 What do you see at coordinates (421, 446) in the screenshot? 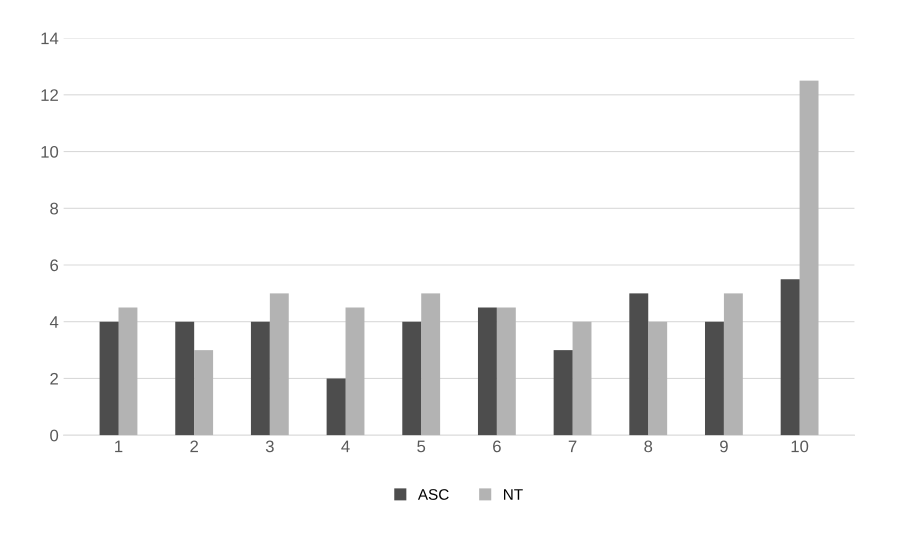
I see `x-tick-label: 5` at bounding box center [421, 446].